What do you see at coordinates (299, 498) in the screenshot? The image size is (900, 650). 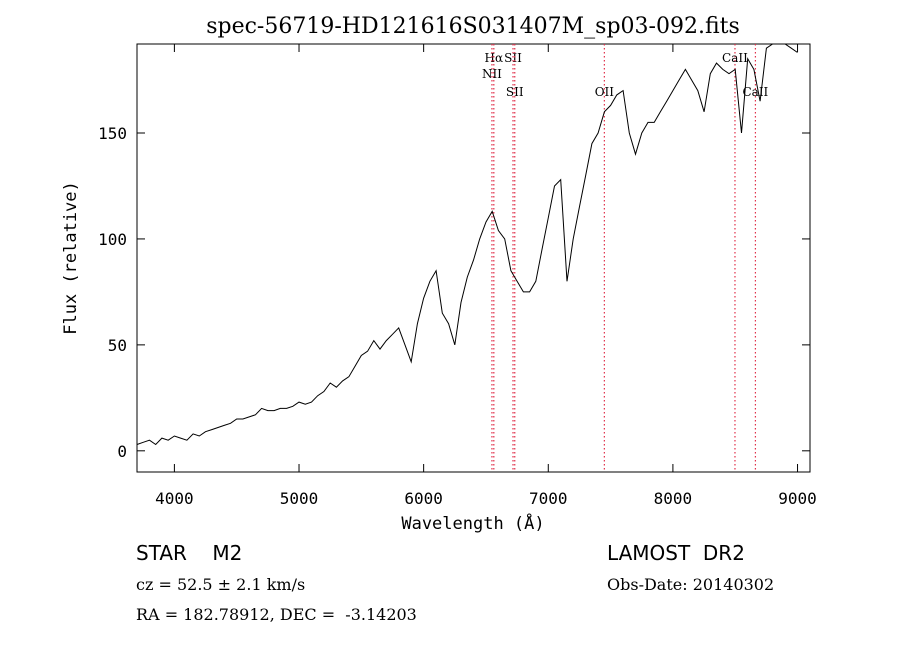 I see `x-tick-label: 5000` at bounding box center [299, 498].